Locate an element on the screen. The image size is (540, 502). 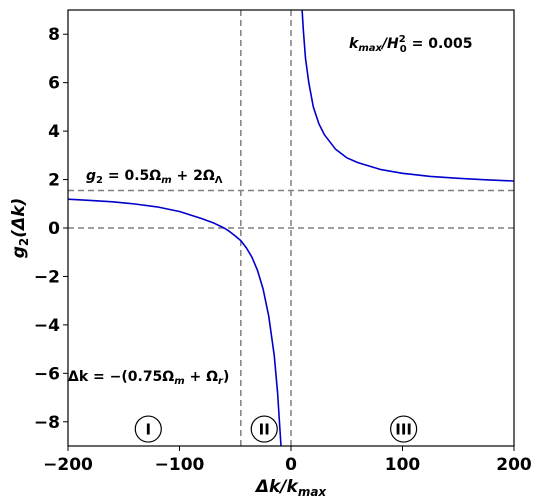
y-tick-label: 0 is located at coordinates (54, 229).